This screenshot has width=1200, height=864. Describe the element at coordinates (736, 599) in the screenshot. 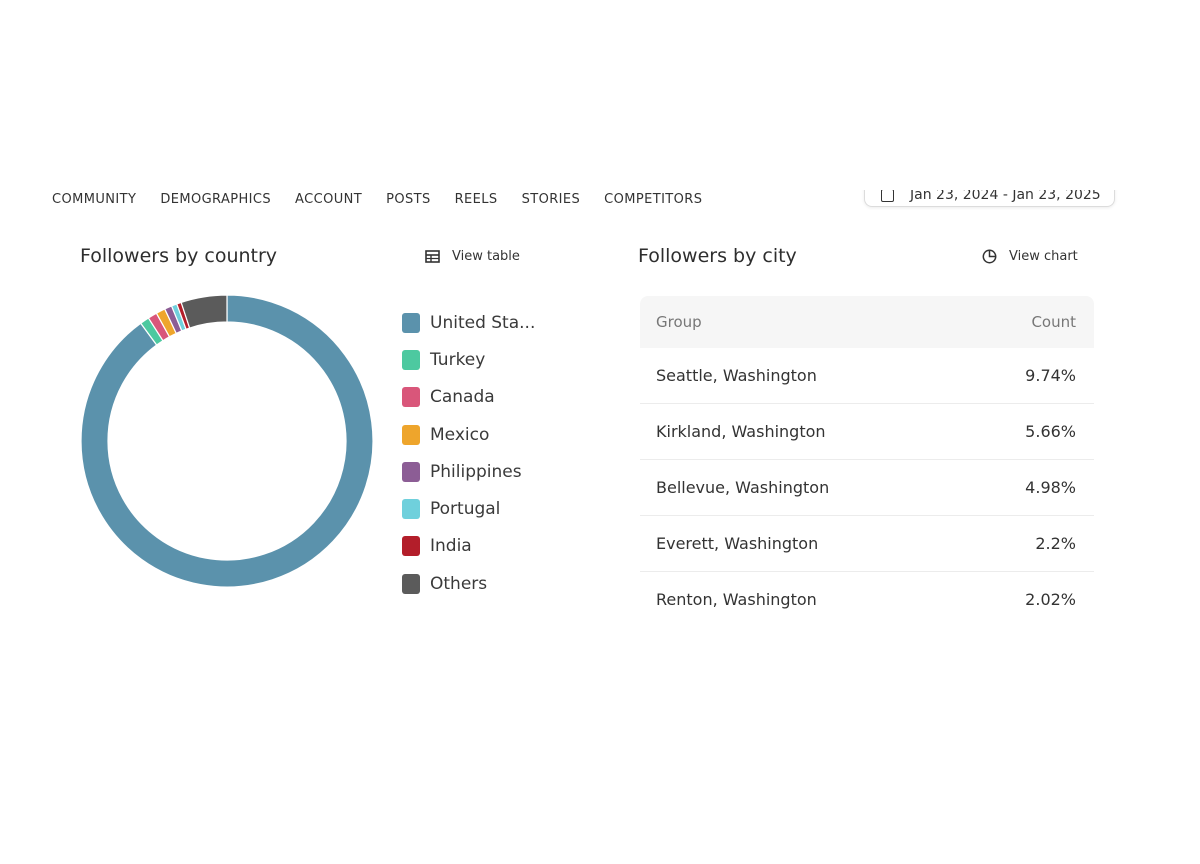

I see `city-name: Renton, Washington` at that location.